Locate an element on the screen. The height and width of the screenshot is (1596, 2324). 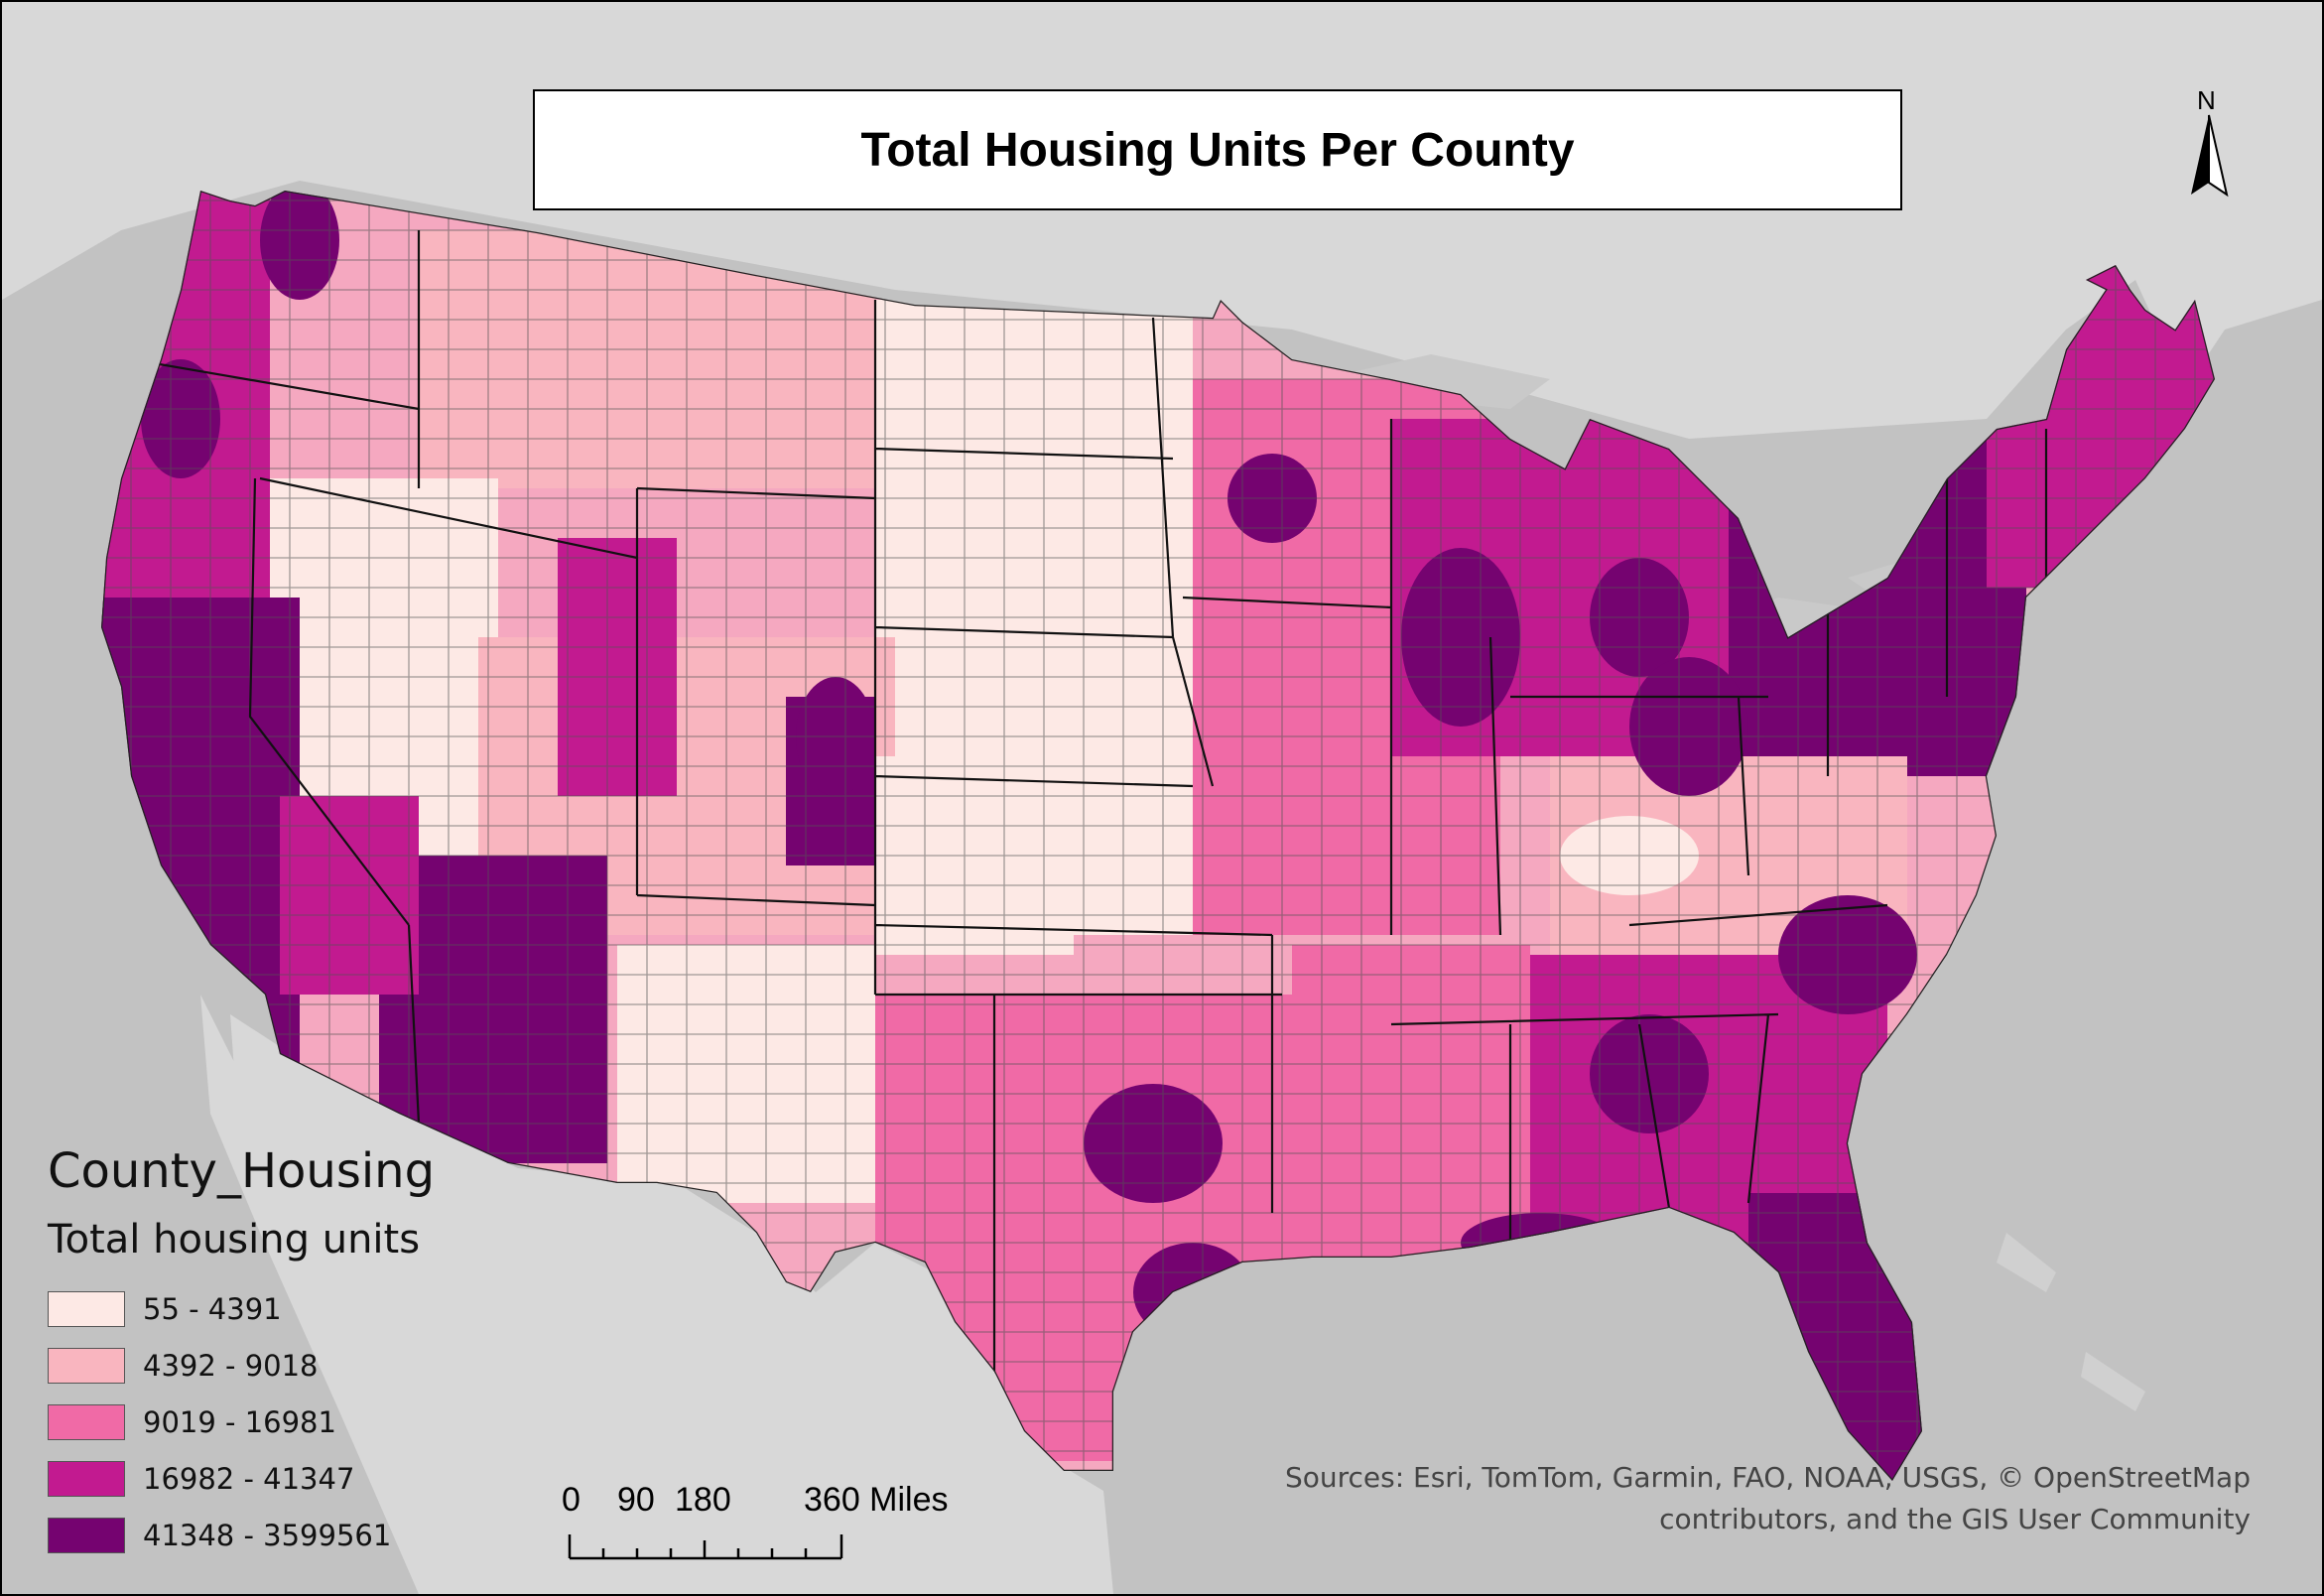
scale-bar-labels: 0 90 180 360 Miles is located at coordinates (791, 1501).